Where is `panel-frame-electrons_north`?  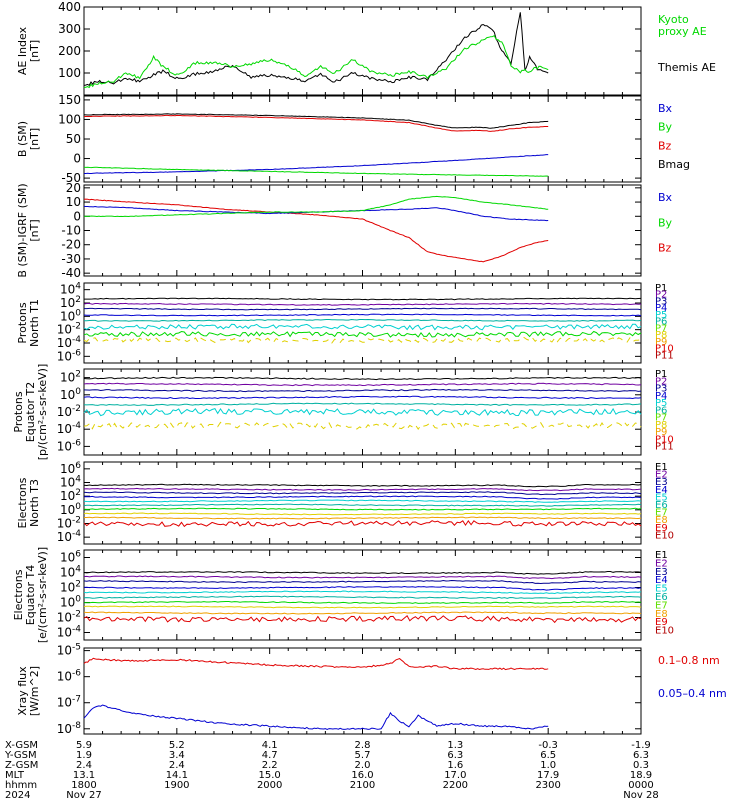 panel-frame-electrons_north is located at coordinates (362, 503).